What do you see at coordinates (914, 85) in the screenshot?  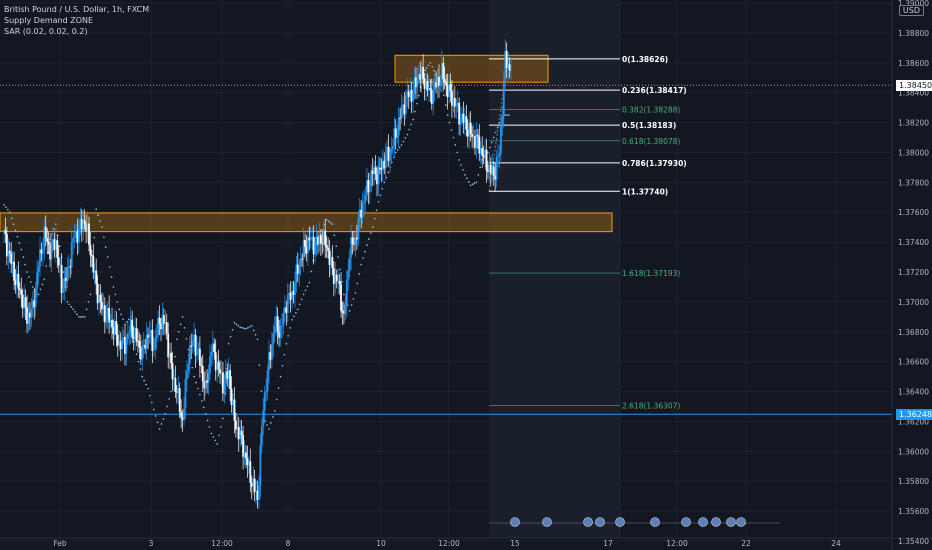 I see `current-price-tag: 1.38450` at bounding box center [914, 85].